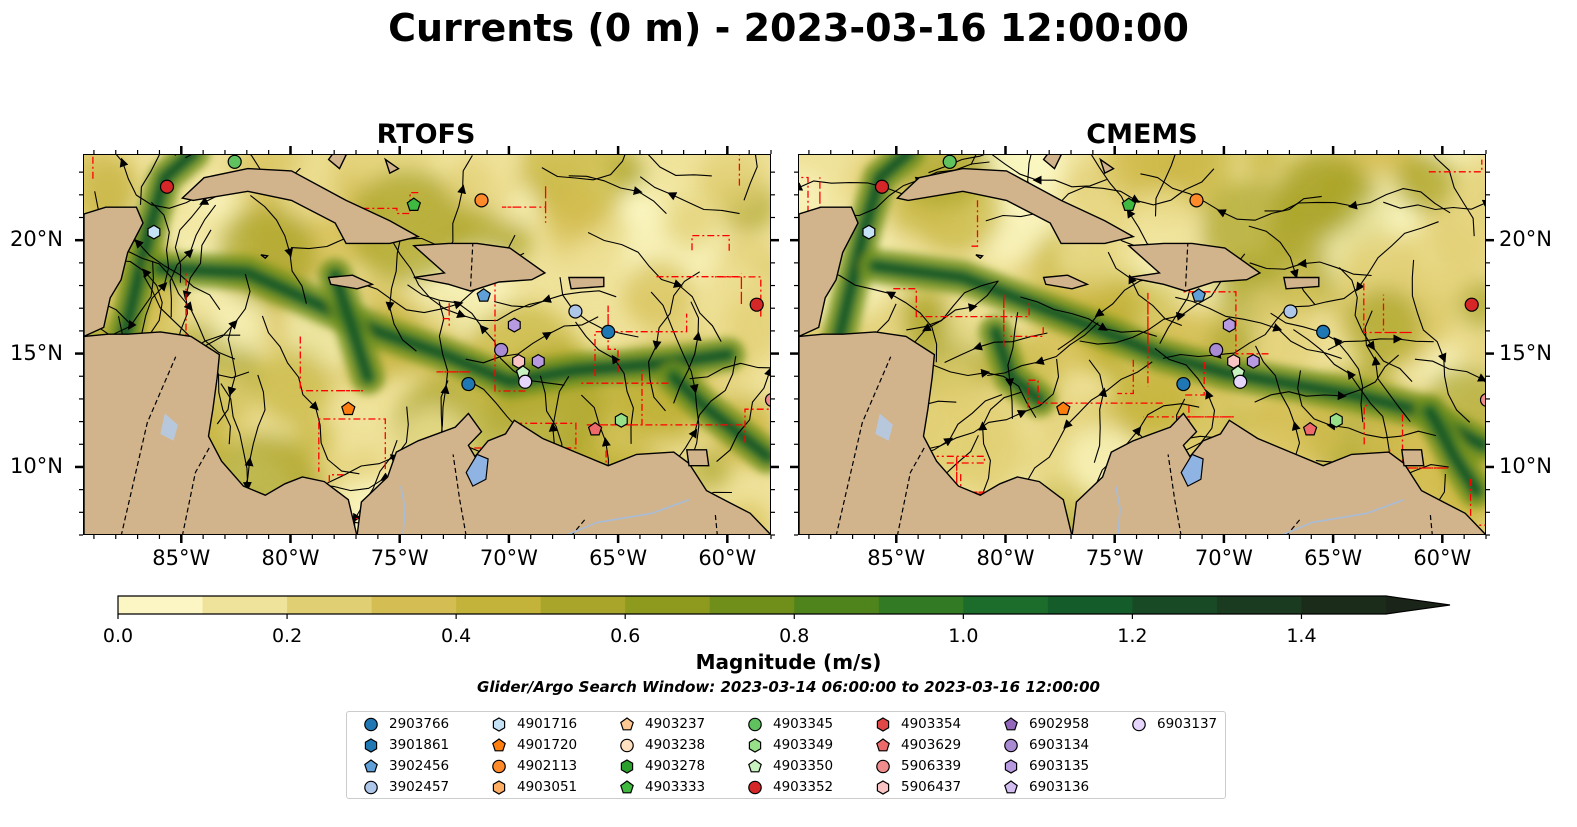 This screenshot has width=1577, height=827. I want to click on lat-tick-label: 20°N, so click(1525, 239).